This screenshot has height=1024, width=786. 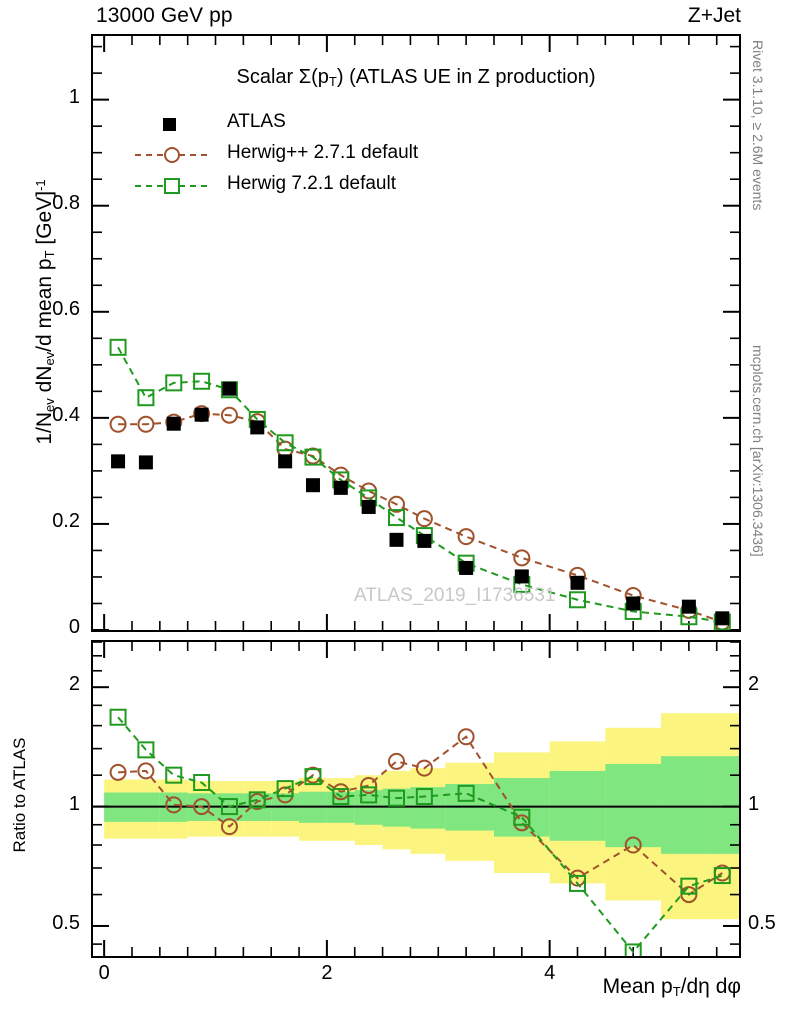 What do you see at coordinates (49, 358) in the screenshot?
I see `ylabel-sub-ev2: ev` at bounding box center [49, 358].